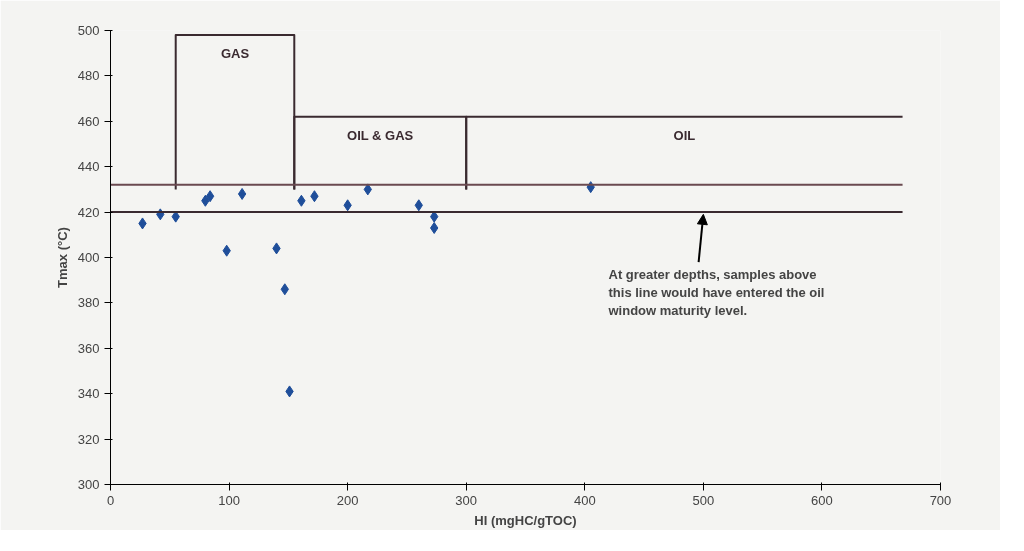  I want to click on y-tick-label: 460, so click(88, 121).